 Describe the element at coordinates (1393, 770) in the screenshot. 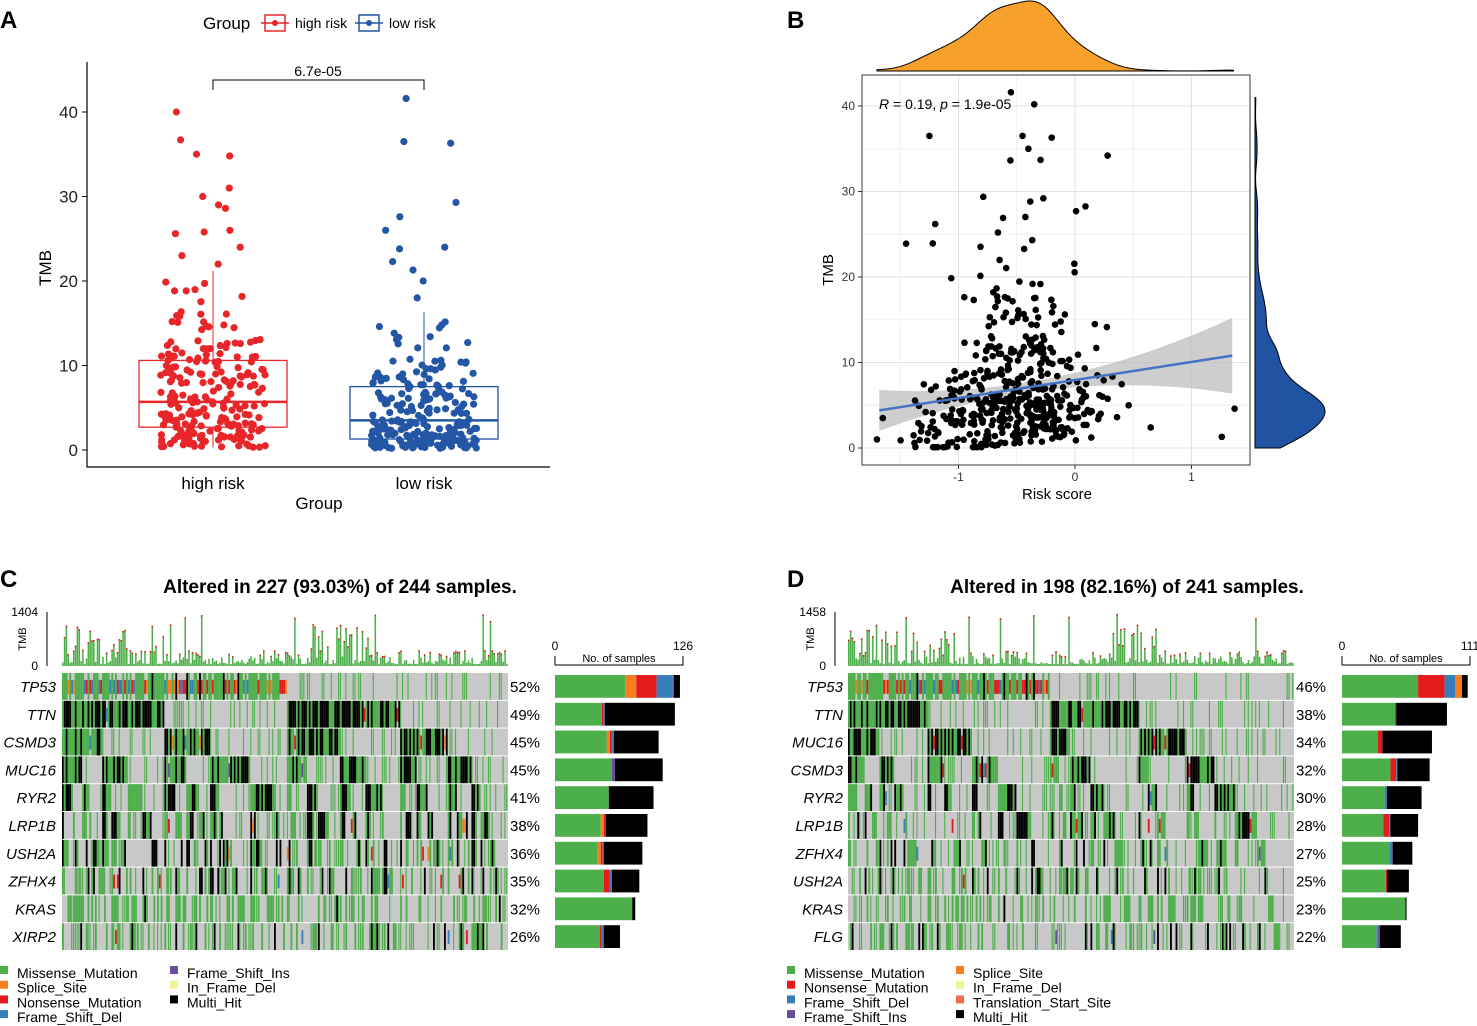

I see `sample-count-bar-nonsense_mutation` at that location.